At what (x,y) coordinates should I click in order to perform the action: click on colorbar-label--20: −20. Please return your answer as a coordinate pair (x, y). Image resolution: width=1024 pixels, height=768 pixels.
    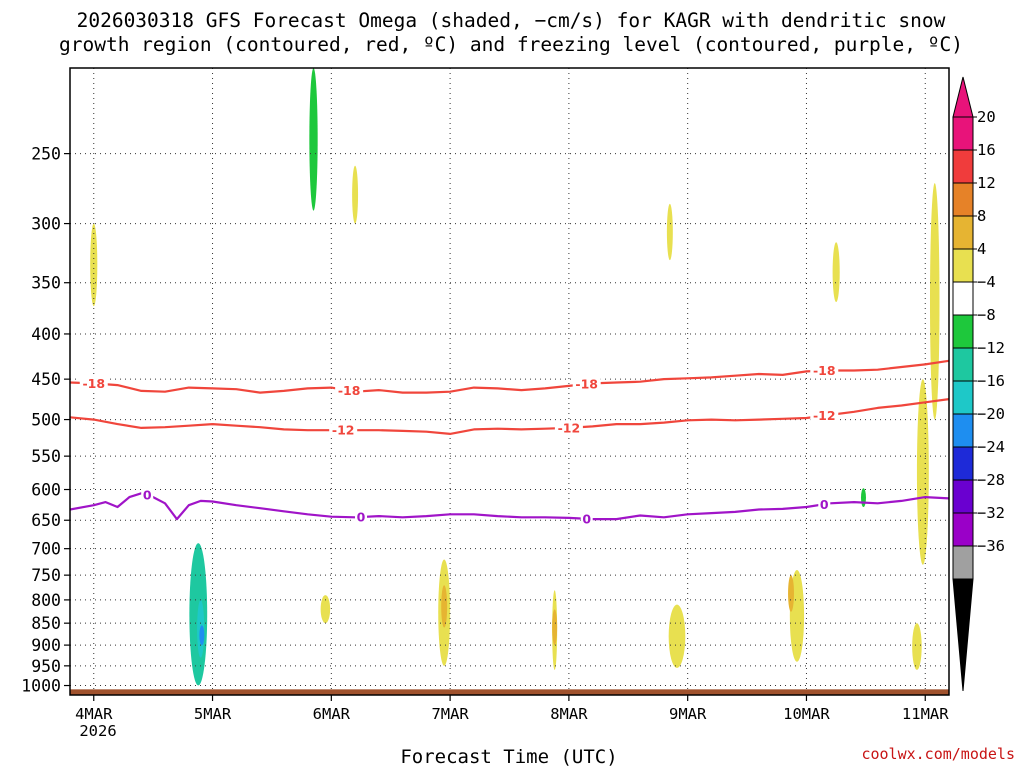
    Looking at the image, I should click on (991, 414).